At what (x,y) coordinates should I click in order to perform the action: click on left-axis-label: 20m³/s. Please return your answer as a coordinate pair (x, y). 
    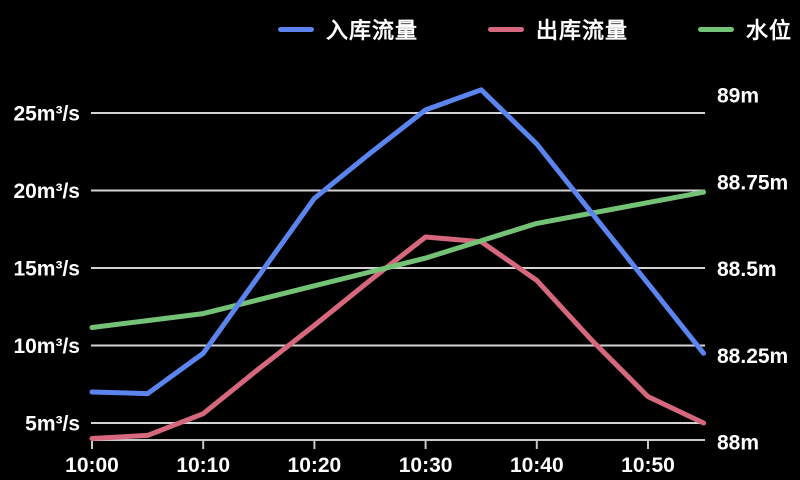
    Looking at the image, I should click on (46, 191).